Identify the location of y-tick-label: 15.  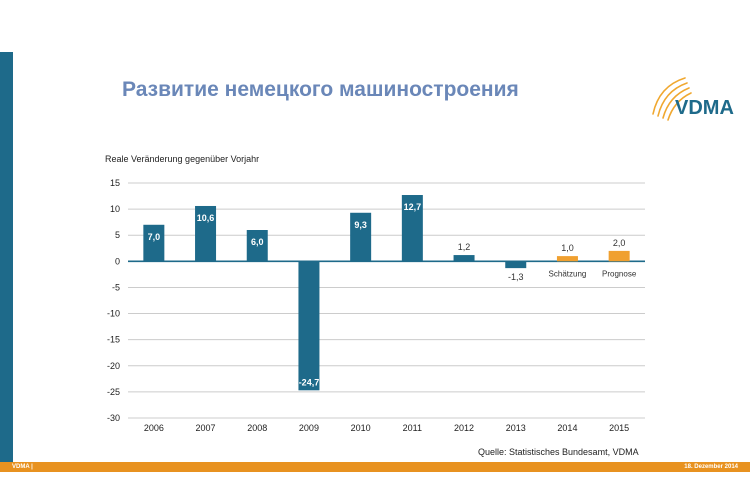
(115, 183).